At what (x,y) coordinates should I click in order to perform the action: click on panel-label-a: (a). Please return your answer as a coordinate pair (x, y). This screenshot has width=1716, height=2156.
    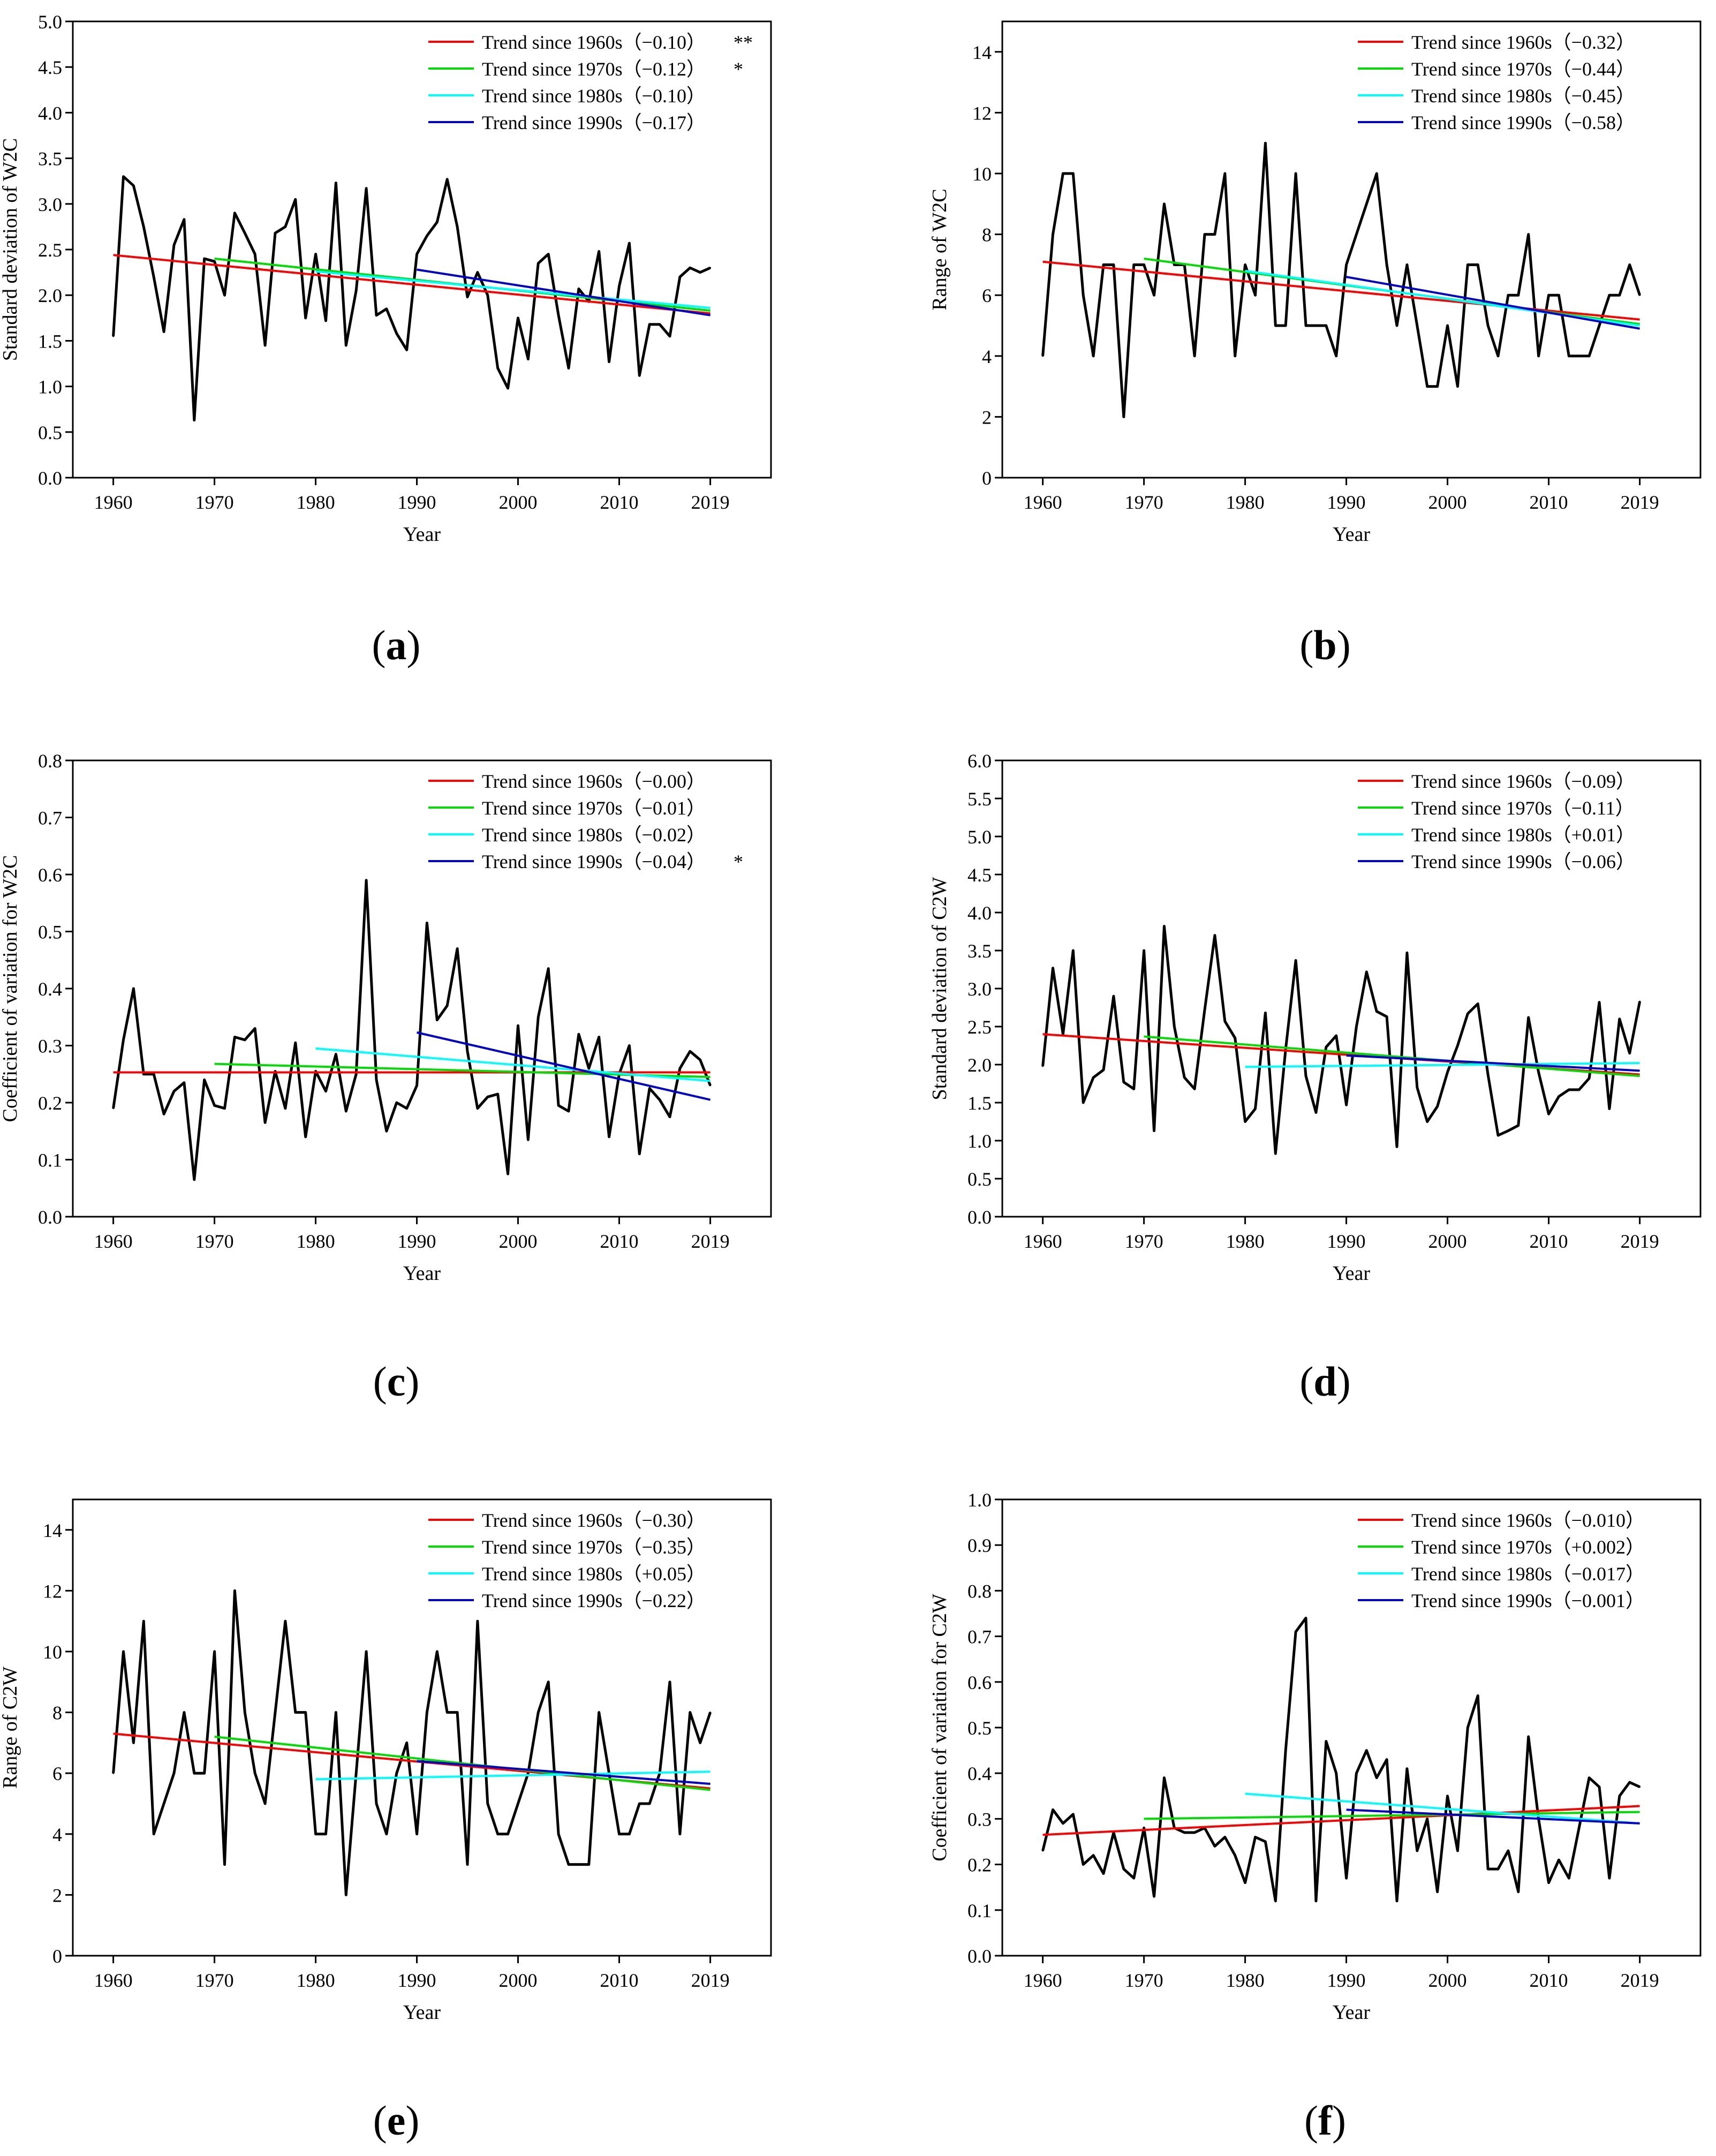
    Looking at the image, I should click on (396, 645).